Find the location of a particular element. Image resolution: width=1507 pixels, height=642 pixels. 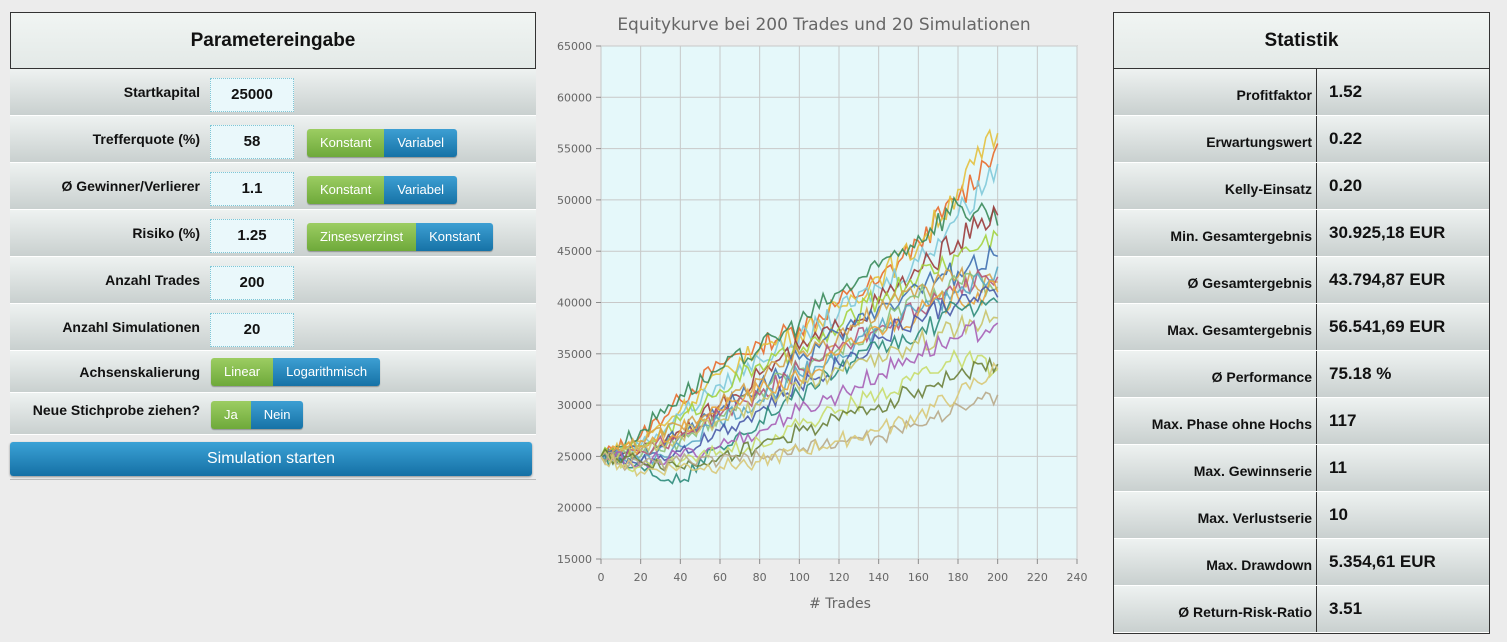

stat-value: 56.541,69 EUR is located at coordinates (1387, 326).